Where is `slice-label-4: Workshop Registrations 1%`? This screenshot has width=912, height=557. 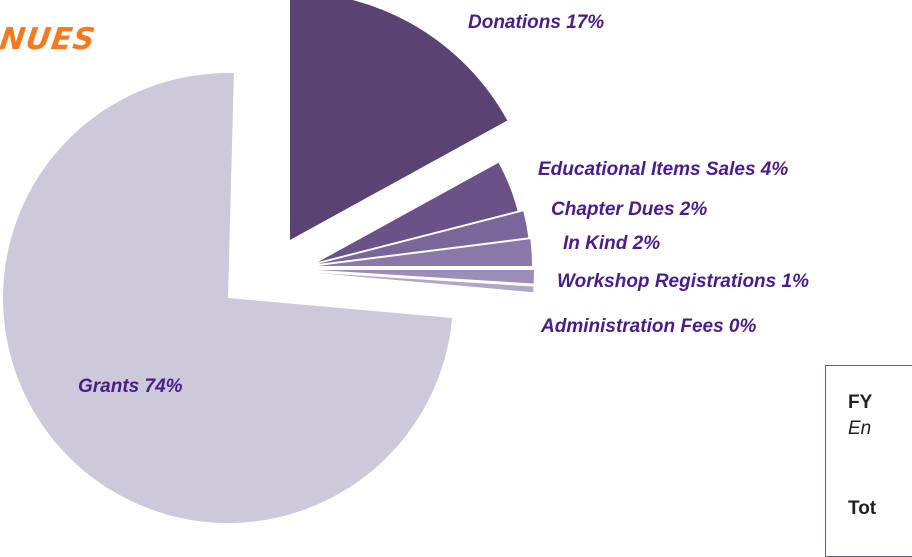
slice-label-4: Workshop Registrations 1% is located at coordinates (683, 281).